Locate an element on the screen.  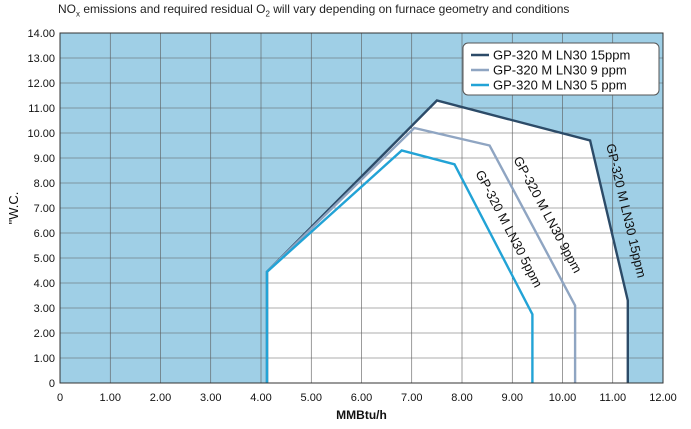
legend-label-3: GP-320 M LN30 5 ppm is located at coordinates (560, 85).